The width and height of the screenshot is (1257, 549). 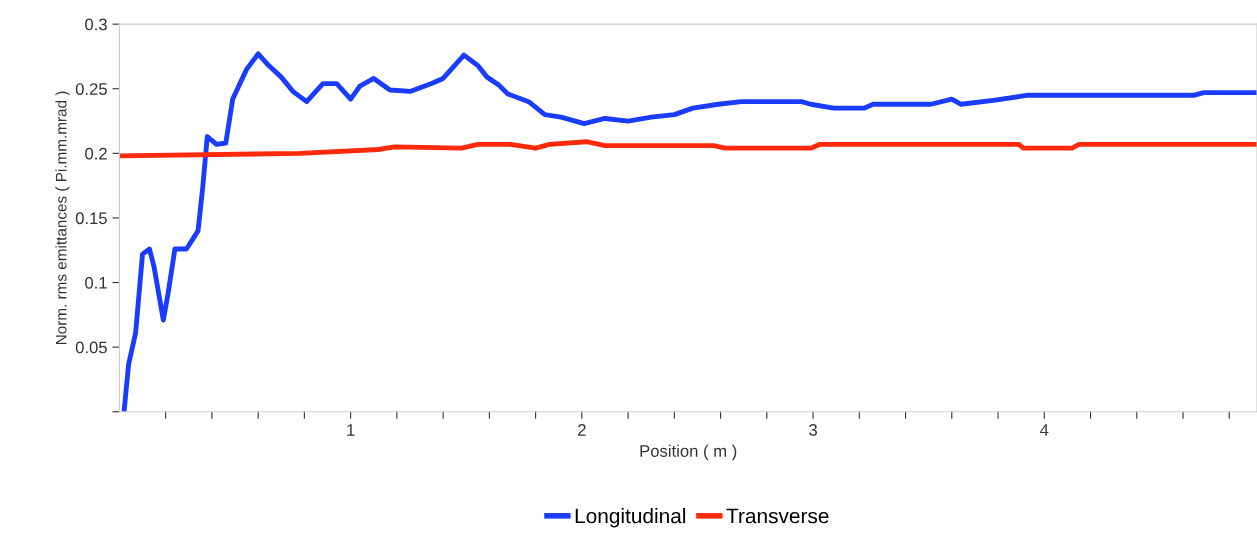 What do you see at coordinates (813, 430) in the screenshot?
I see `x-tick-label: 3` at bounding box center [813, 430].